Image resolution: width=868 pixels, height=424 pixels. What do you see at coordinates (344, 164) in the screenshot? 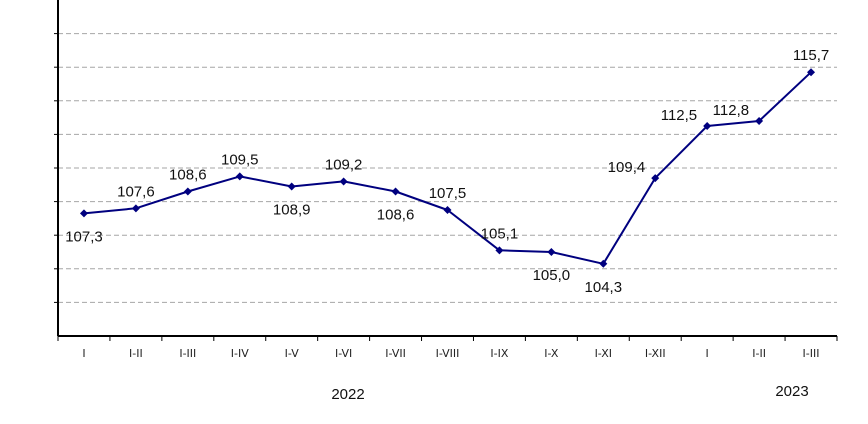
I see `data-label: 109,2` at bounding box center [344, 164].